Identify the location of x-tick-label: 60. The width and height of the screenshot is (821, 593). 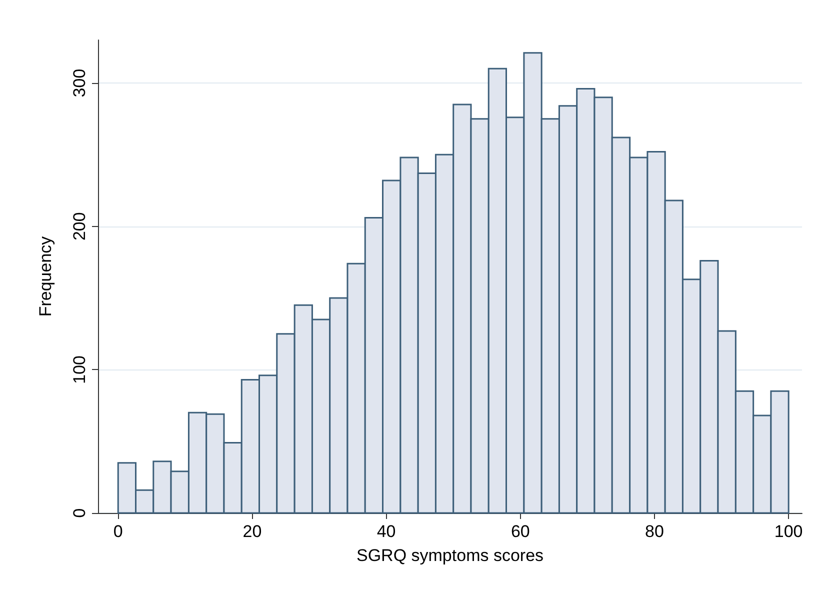
(520, 531).